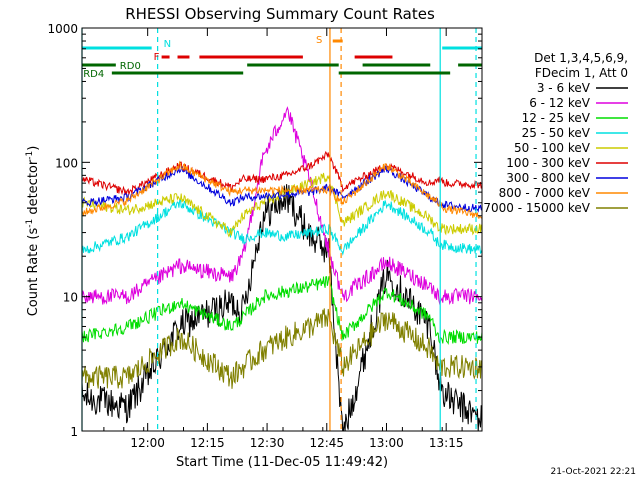 This screenshot has width=640, height=480. Describe the element at coordinates (70, 298) in the screenshot. I see `y-tick-label-2: 10` at that location.